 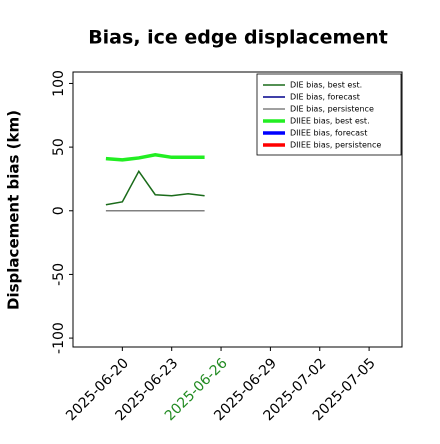 I want to click on legend-box, so click(x=329, y=114).